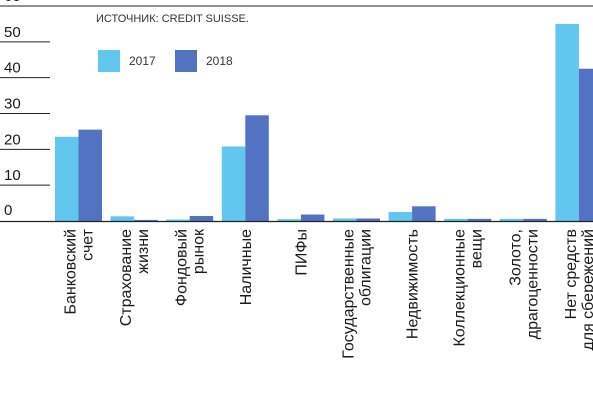 The image size is (593, 405). What do you see at coordinates (25, 176) in the screenshot?
I see `y-tick: 10` at bounding box center [25, 176].